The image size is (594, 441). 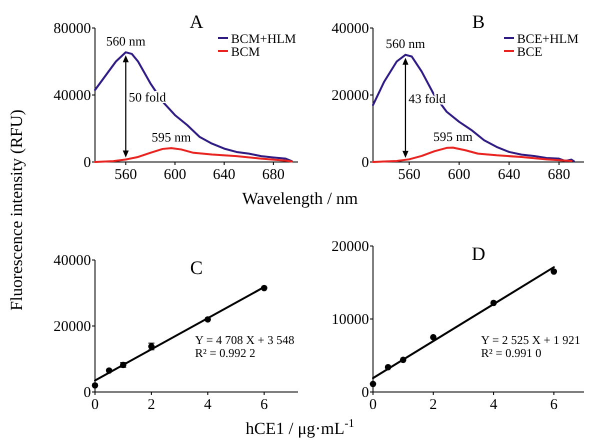 What do you see at coordinates (244, 340) in the screenshot?
I see `annotation: Y = 4 708 X + 3 548` at bounding box center [244, 340].